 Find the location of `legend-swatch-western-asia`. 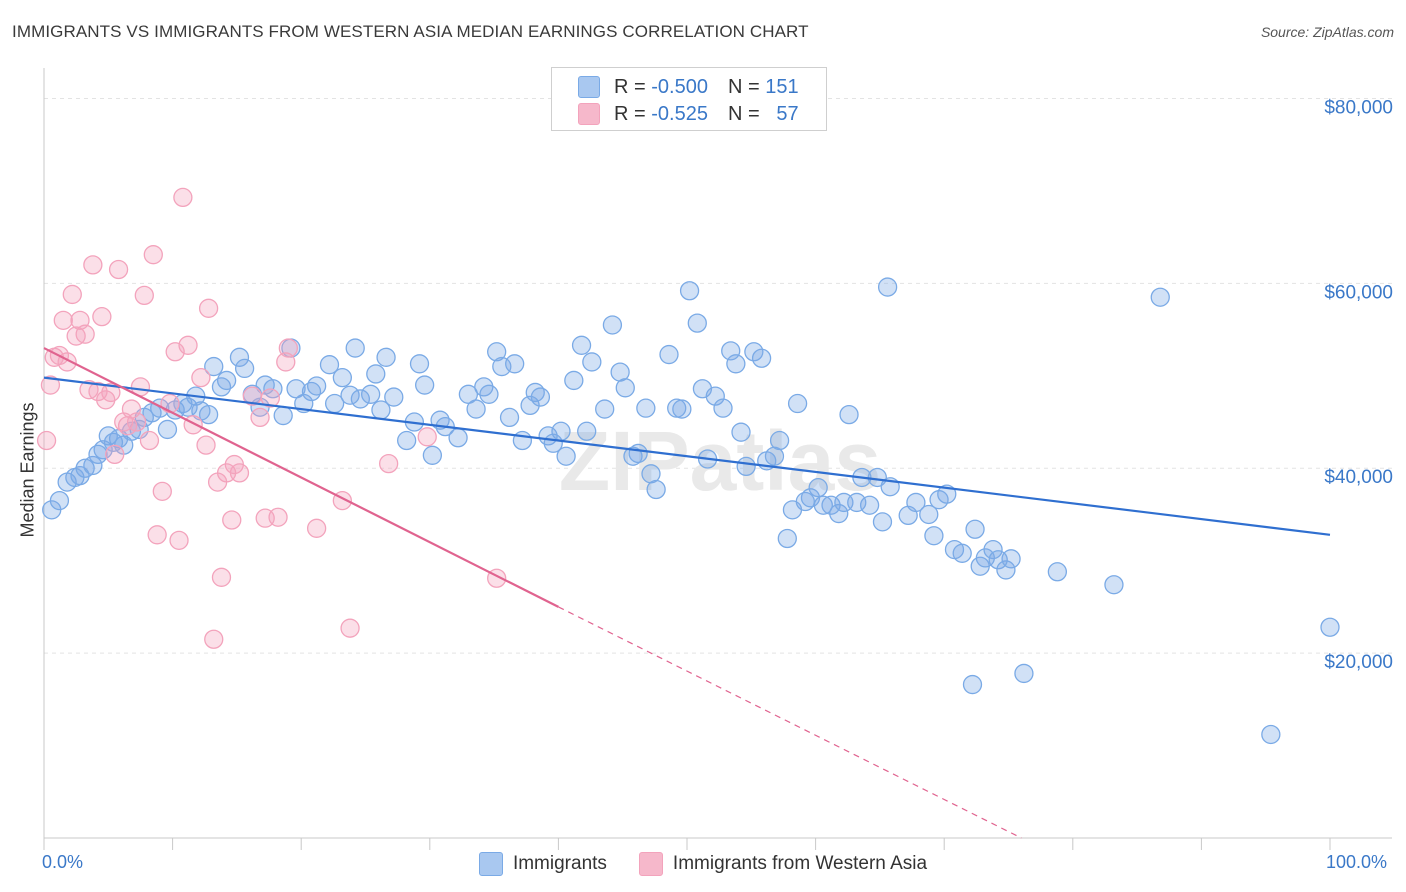

legend-swatch-western-asia is located at coordinates (650, 864).